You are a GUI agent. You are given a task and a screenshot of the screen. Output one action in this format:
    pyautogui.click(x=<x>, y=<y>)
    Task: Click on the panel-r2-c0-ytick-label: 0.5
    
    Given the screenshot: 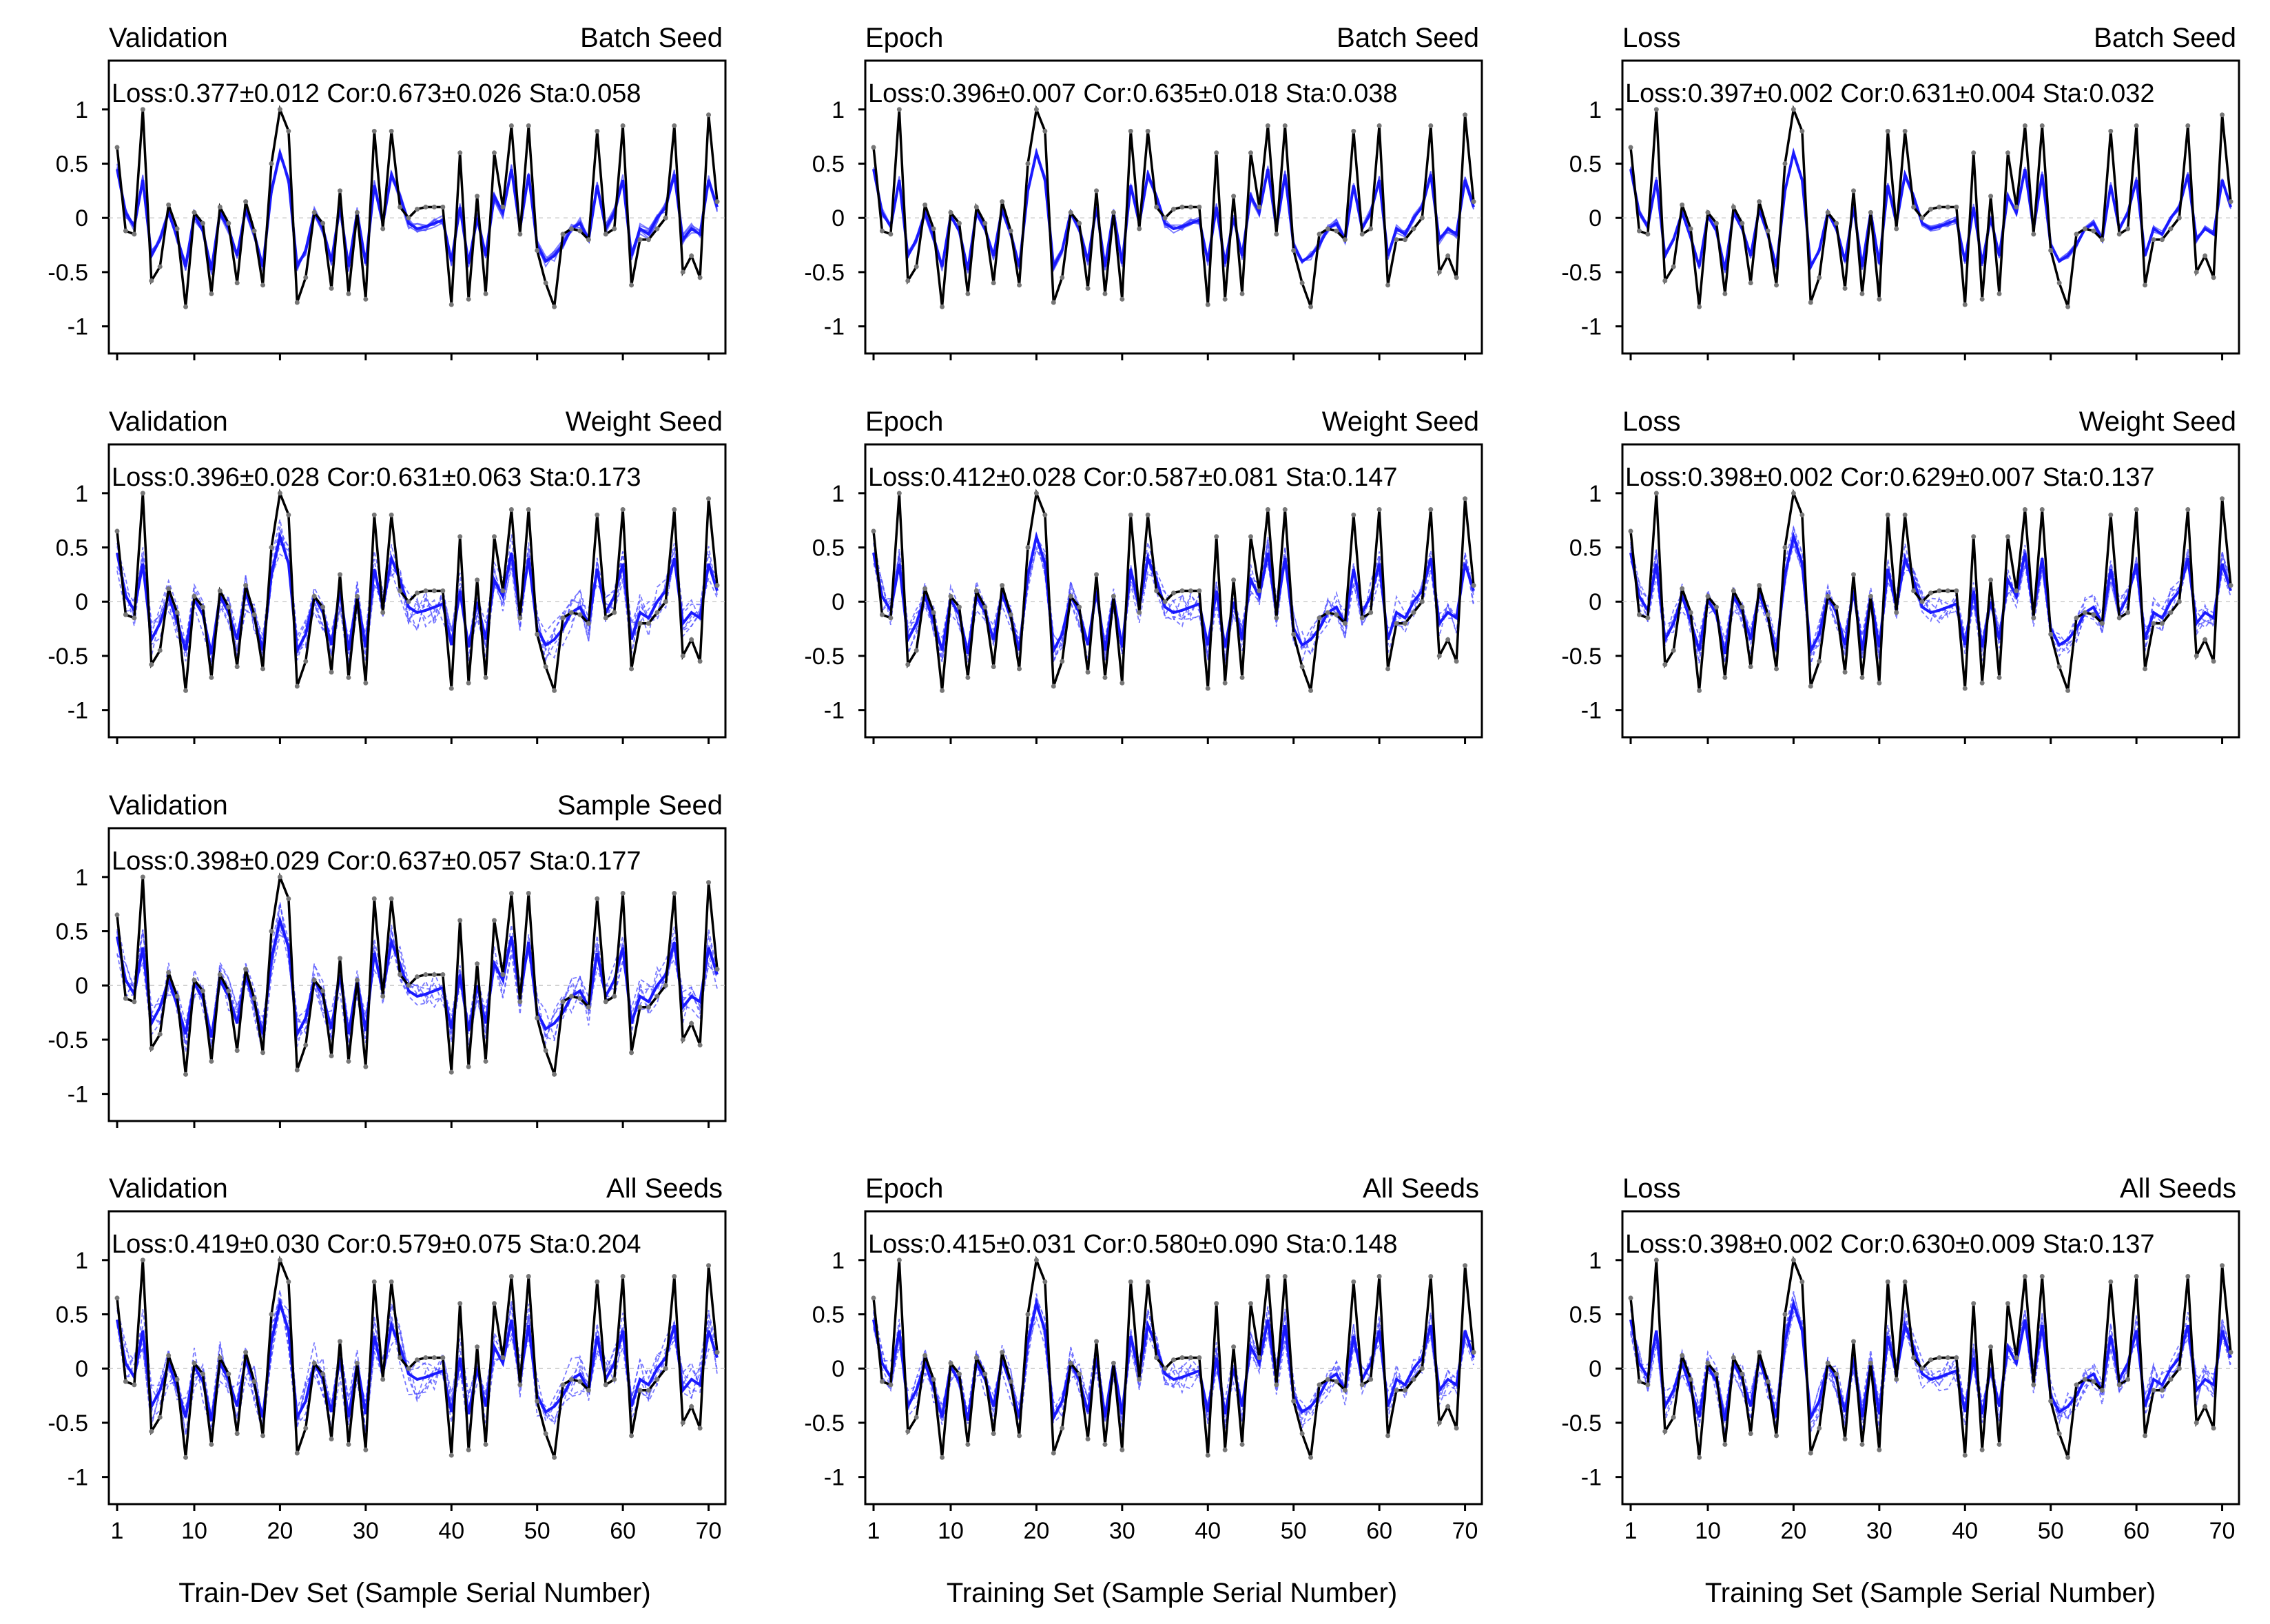 What is the action you would take?
    pyautogui.click(x=72, y=932)
    